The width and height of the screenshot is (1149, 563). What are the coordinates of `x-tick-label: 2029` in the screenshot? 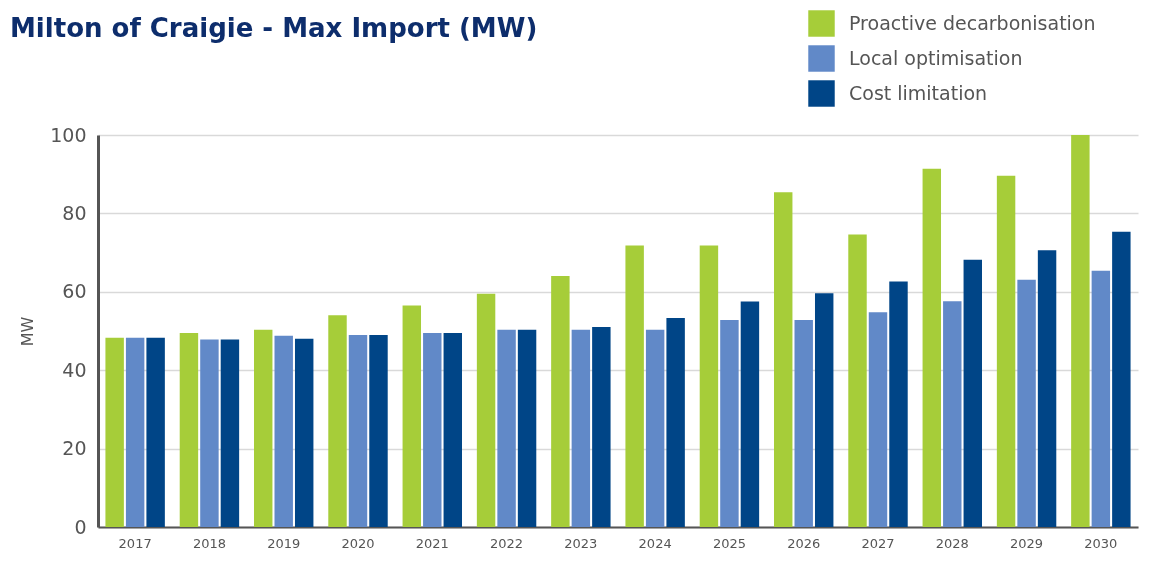 It's located at (1027, 543).